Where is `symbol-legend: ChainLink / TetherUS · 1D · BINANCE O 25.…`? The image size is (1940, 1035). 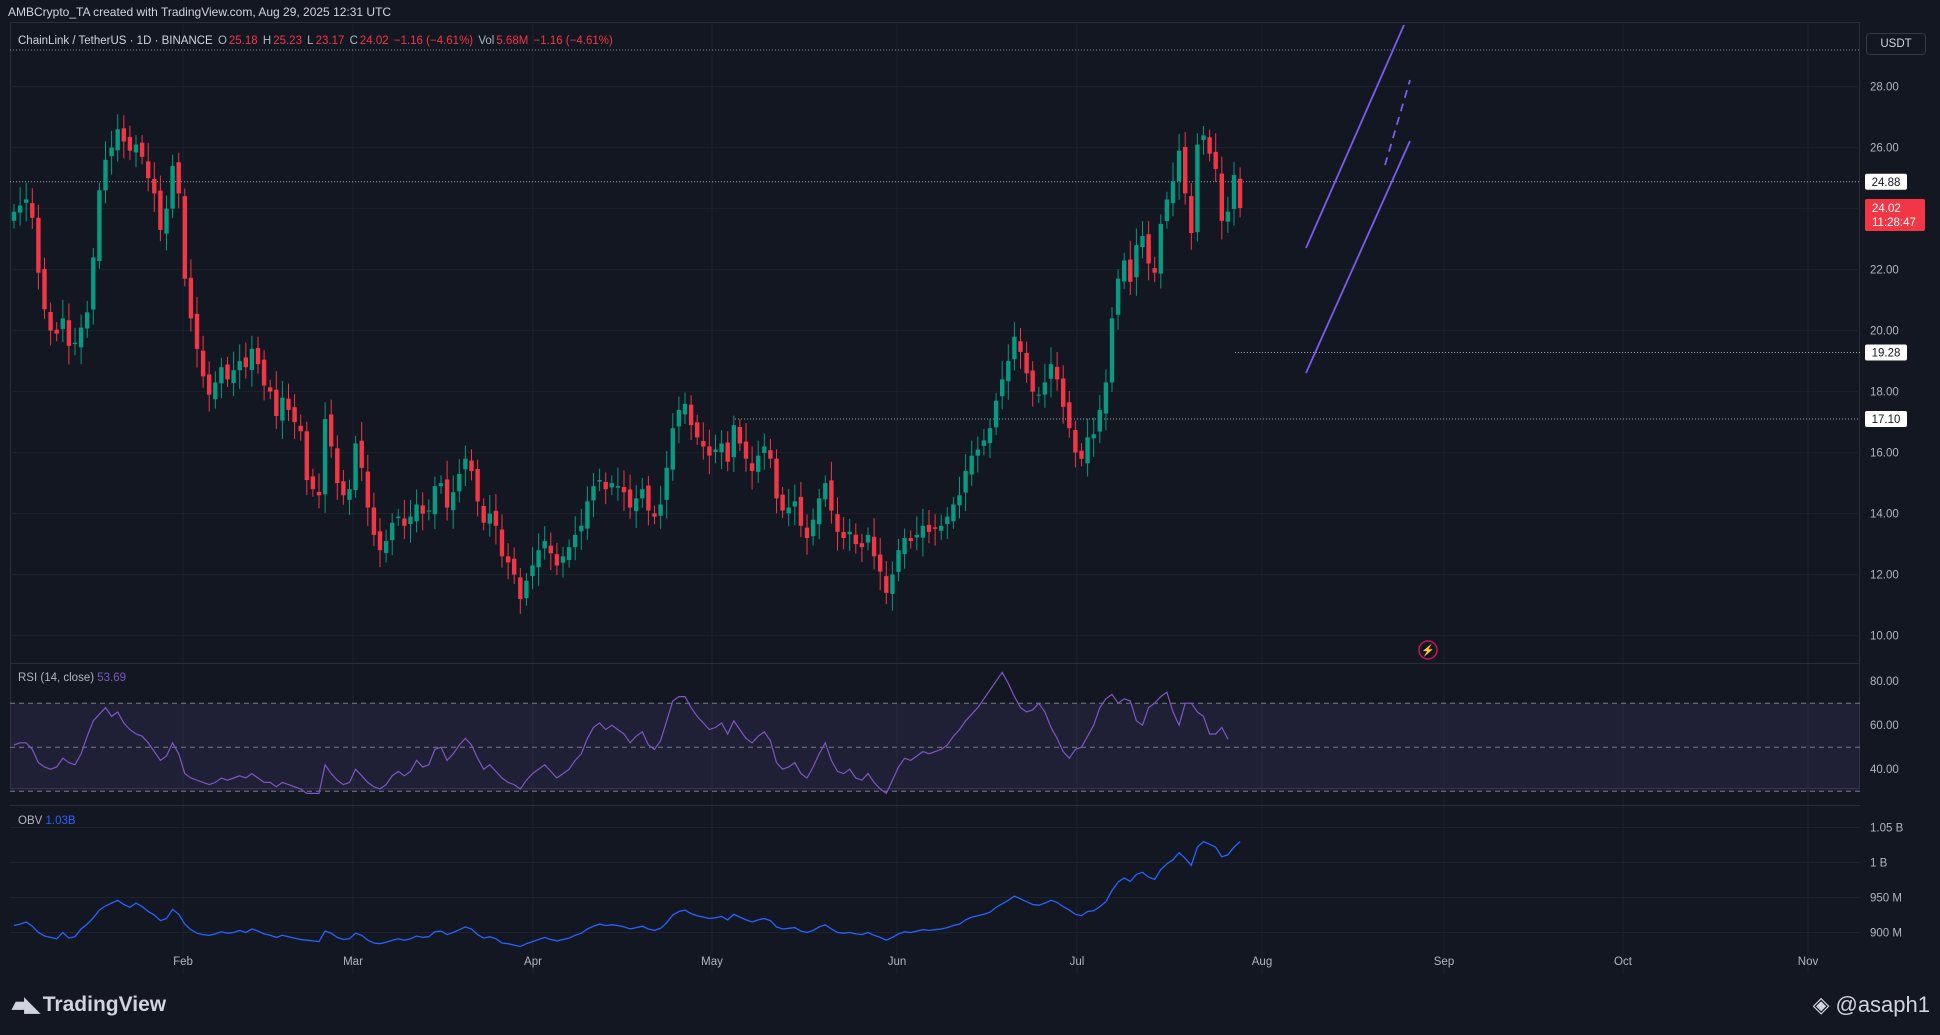
symbol-legend: ChainLink / TetherUS · 1D · BINANCE O 25.… is located at coordinates (316, 41).